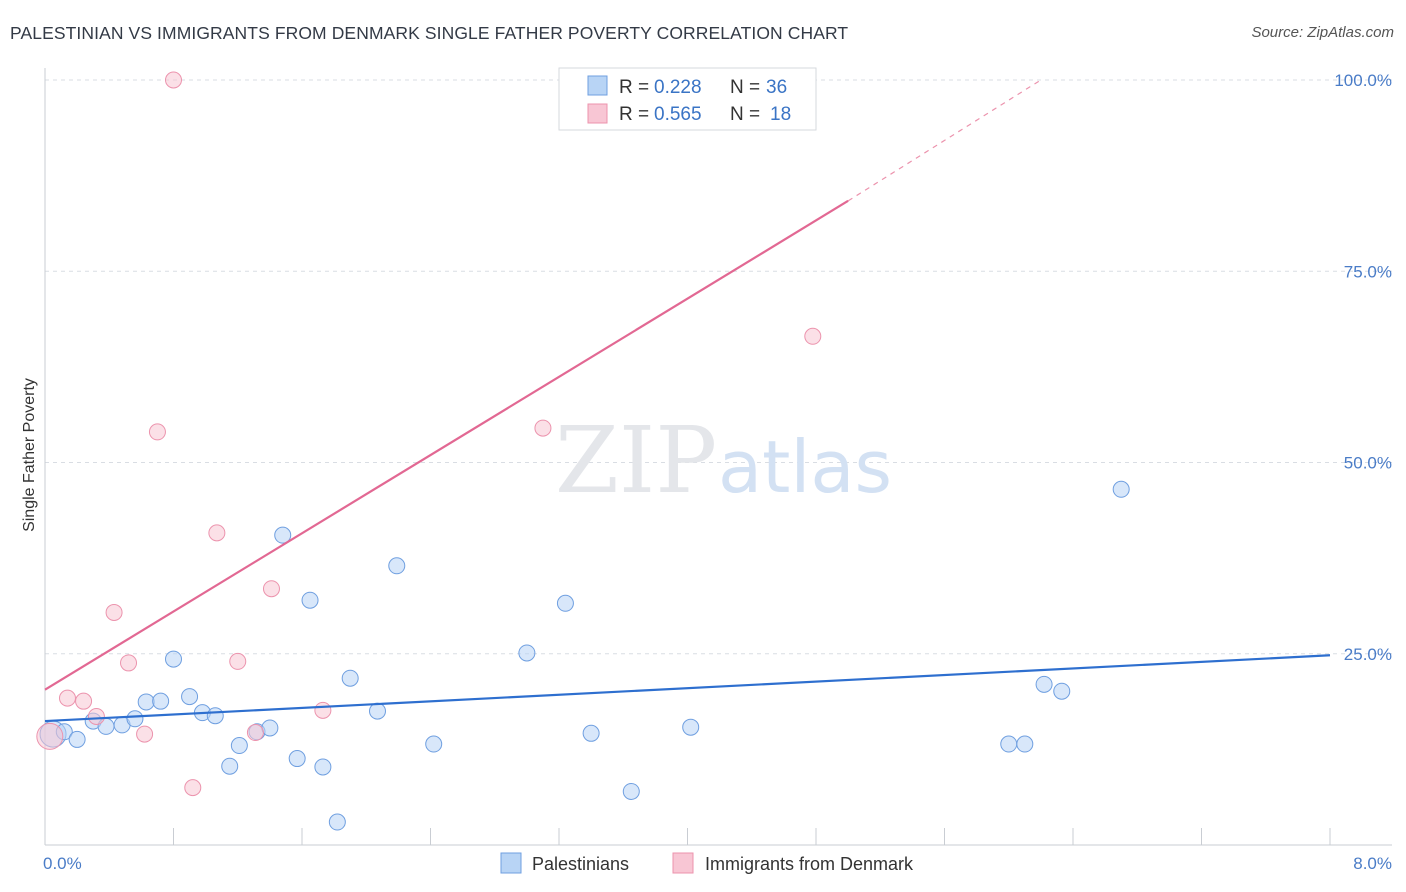 The width and height of the screenshot is (1406, 892). Describe the element at coordinates (809, 864) in the screenshot. I see `bottom-legend-label-2: Immigrants from Denmark` at that location.